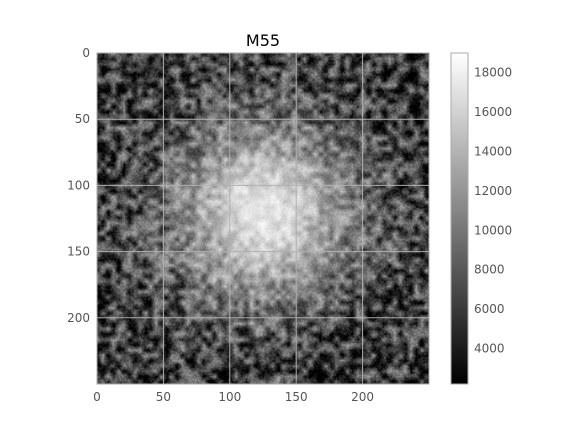 Image resolution: width=576 pixels, height=436 pixels. I want to click on colorbar-tick-label: 12000, so click(493, 191).